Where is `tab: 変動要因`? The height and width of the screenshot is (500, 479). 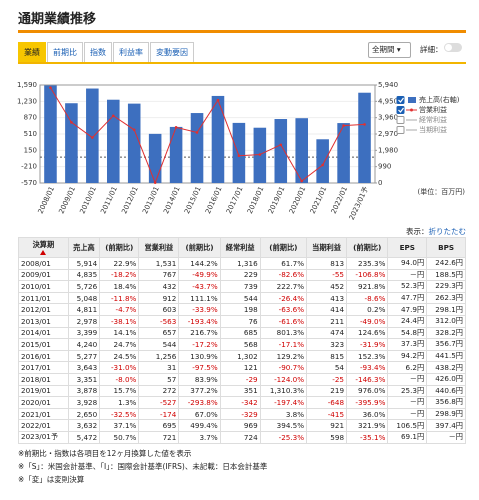 tab: 変動要因 is located at coordinates (172, 52).